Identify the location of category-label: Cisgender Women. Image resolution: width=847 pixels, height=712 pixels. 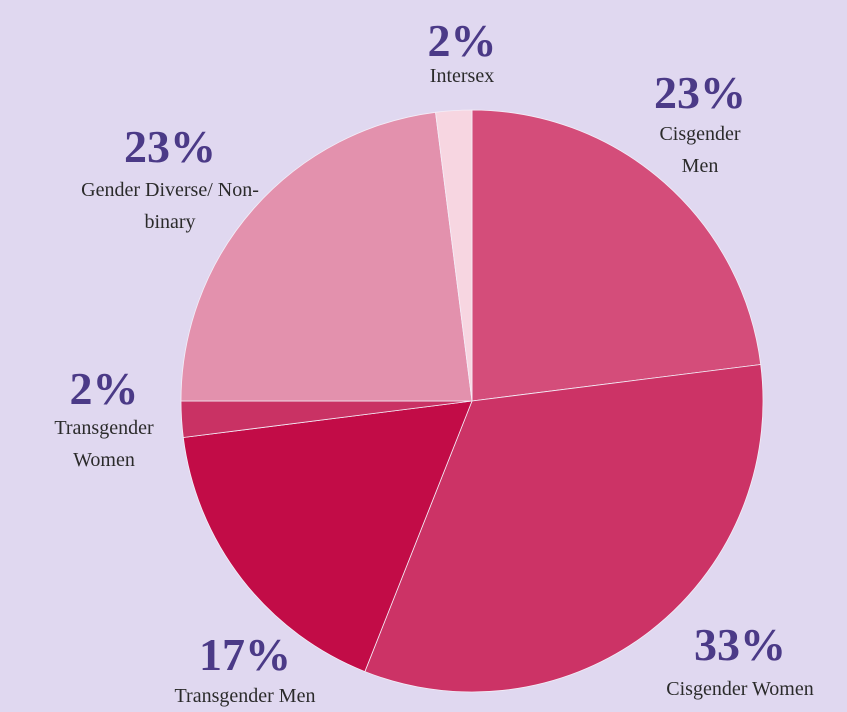
(740, 689).